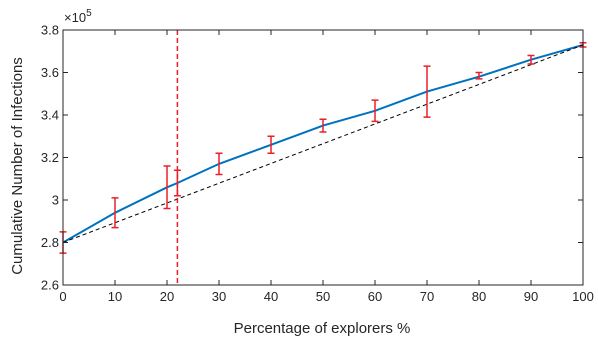  What do you see at coordinates (50, 242) in the screenshot?
I see `y-tick-label: 2.8` at bounding box center [50, 242].